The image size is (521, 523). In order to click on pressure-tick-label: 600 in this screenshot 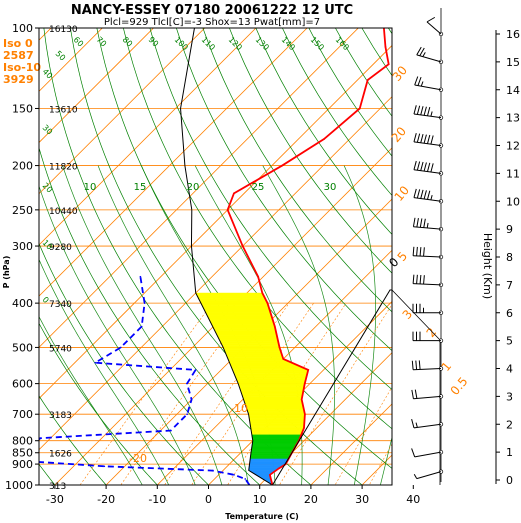, I will do `click(22, 384)`.